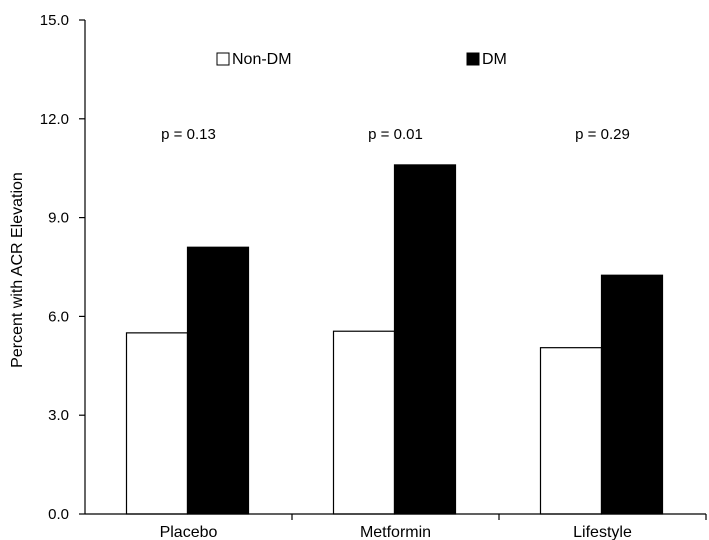 The height and width of the screenshot is (540, 709). What do you see at coordinates (571, 431) in the screenshot?
I see `bar-non-dm-lifestyle` at bounding box center [571, 431].